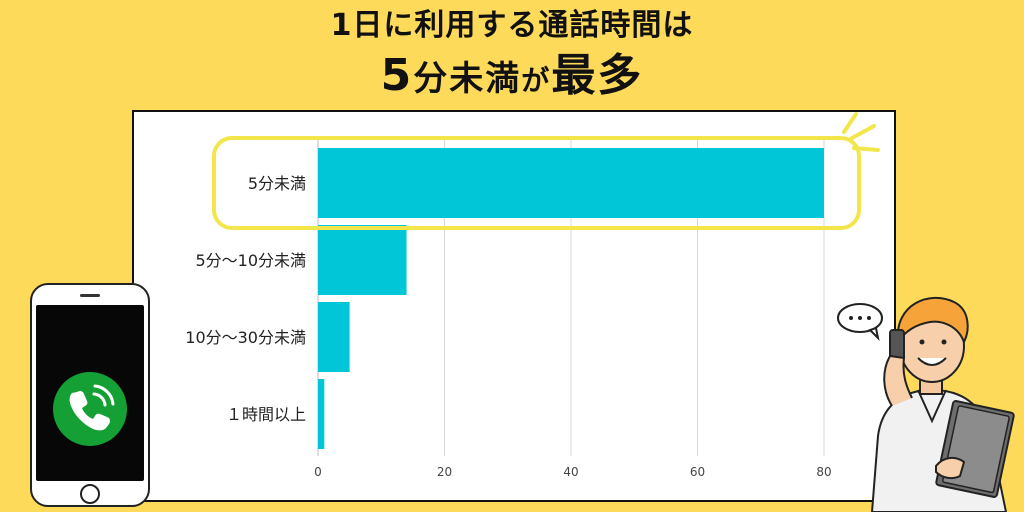 The image size is (1024, 512). What do you see at coordinates (467, 79) in the screenshot?
I see `headline-unit: 分未満` at bounding box center [467, 79].